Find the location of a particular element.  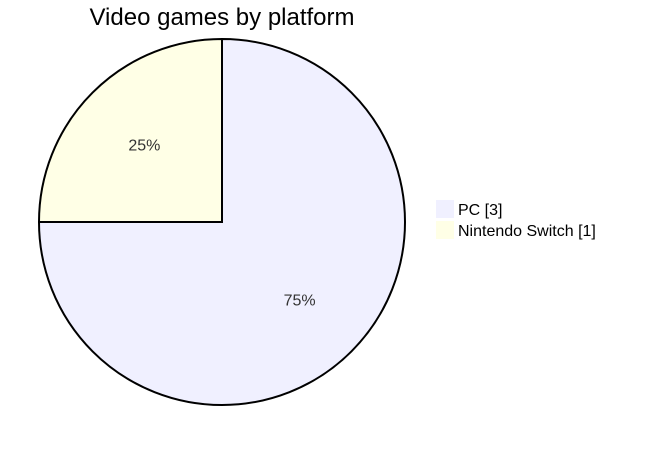

percent-label-pc: 75% is located at coordinates (300, 301).